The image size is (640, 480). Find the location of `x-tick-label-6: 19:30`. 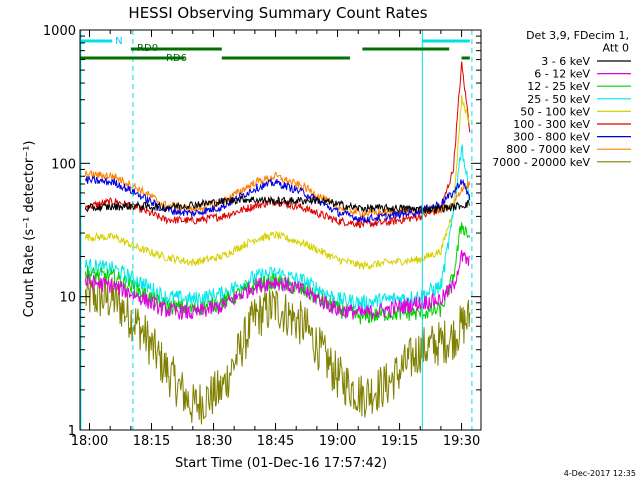

x-tick-label-6: 19:30 is located at coordinates (461, 441).